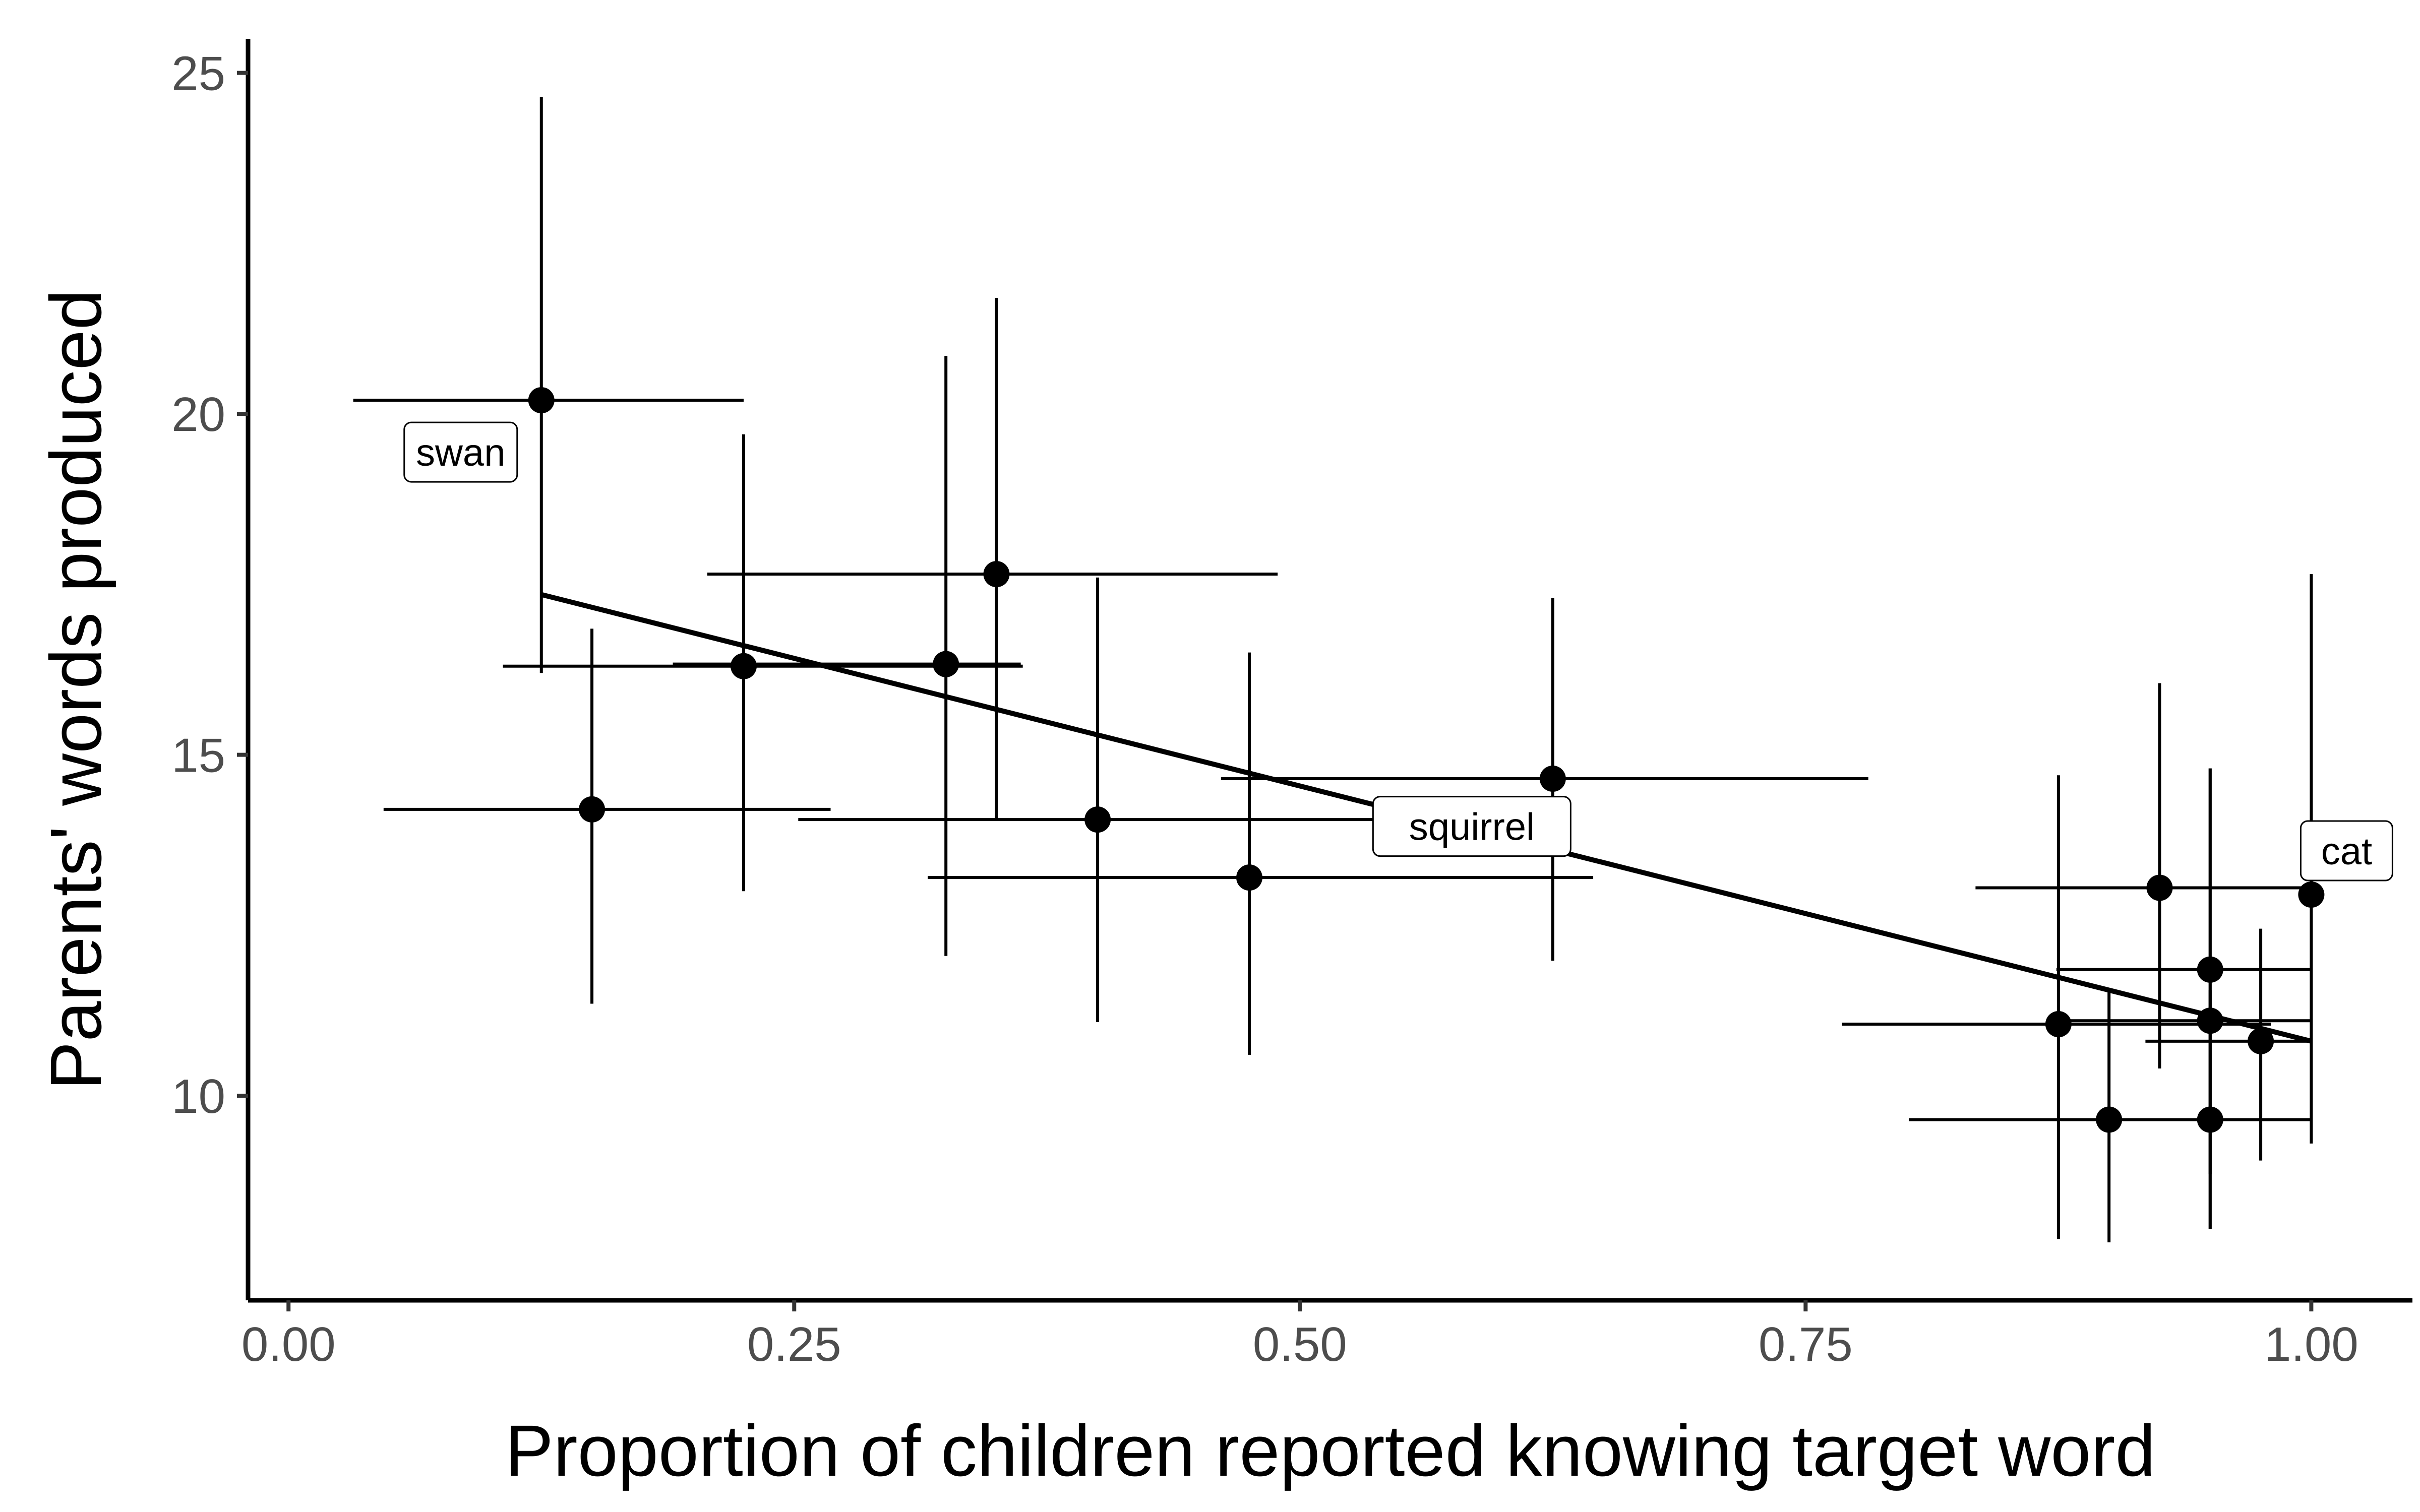  I want to click on point-label: squirrel, so click(1472, 828).